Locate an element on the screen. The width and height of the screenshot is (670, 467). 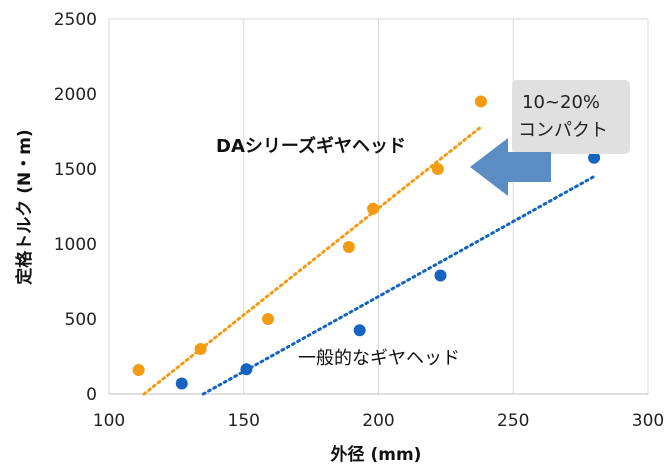
left-arrow-icon is located at coordinates (510, 167).